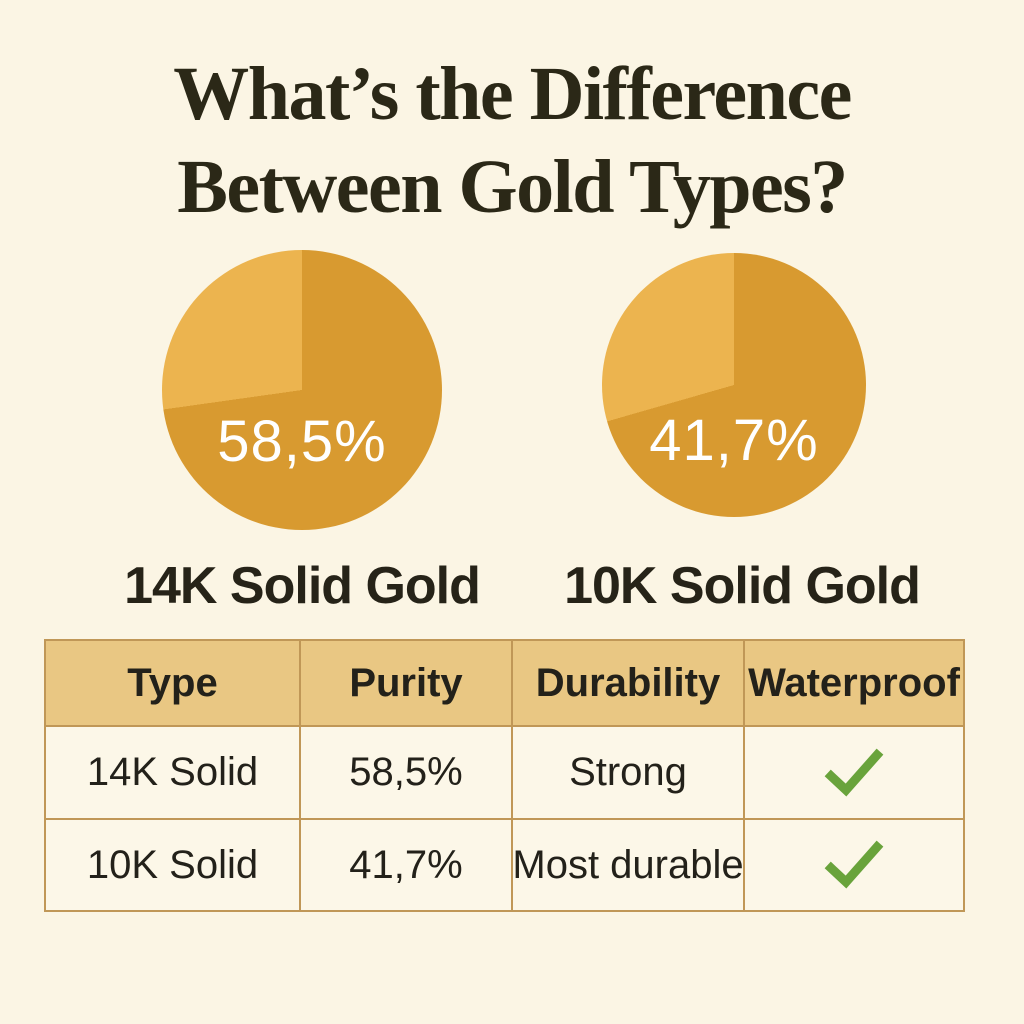  I want to click on table-row-10k-waterproof, so click(854, 865).